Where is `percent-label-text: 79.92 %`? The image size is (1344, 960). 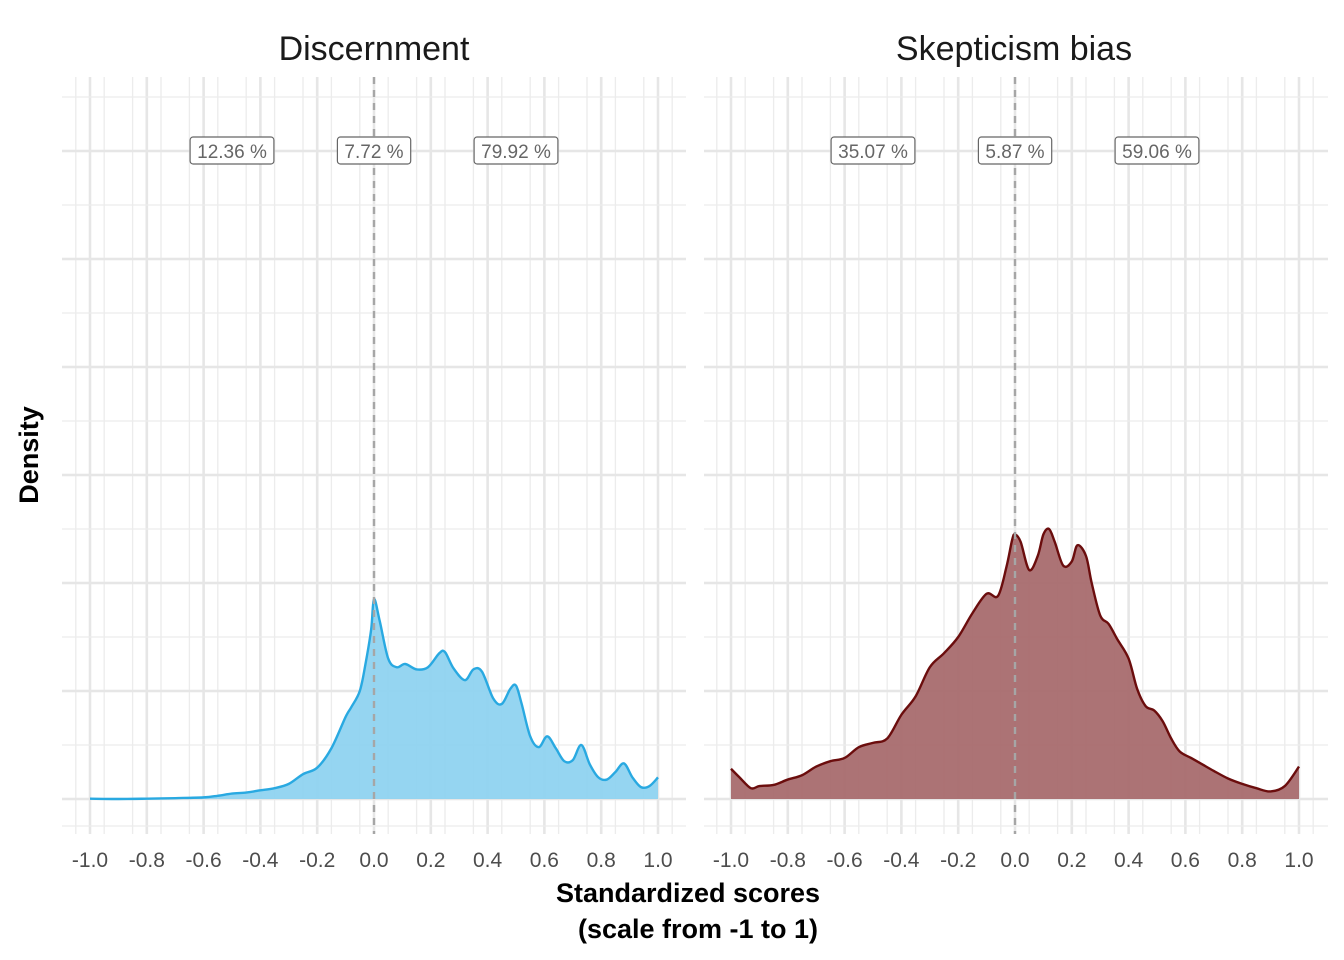
percent-label-text: 79.92 % is located at coordinates (516, 152).